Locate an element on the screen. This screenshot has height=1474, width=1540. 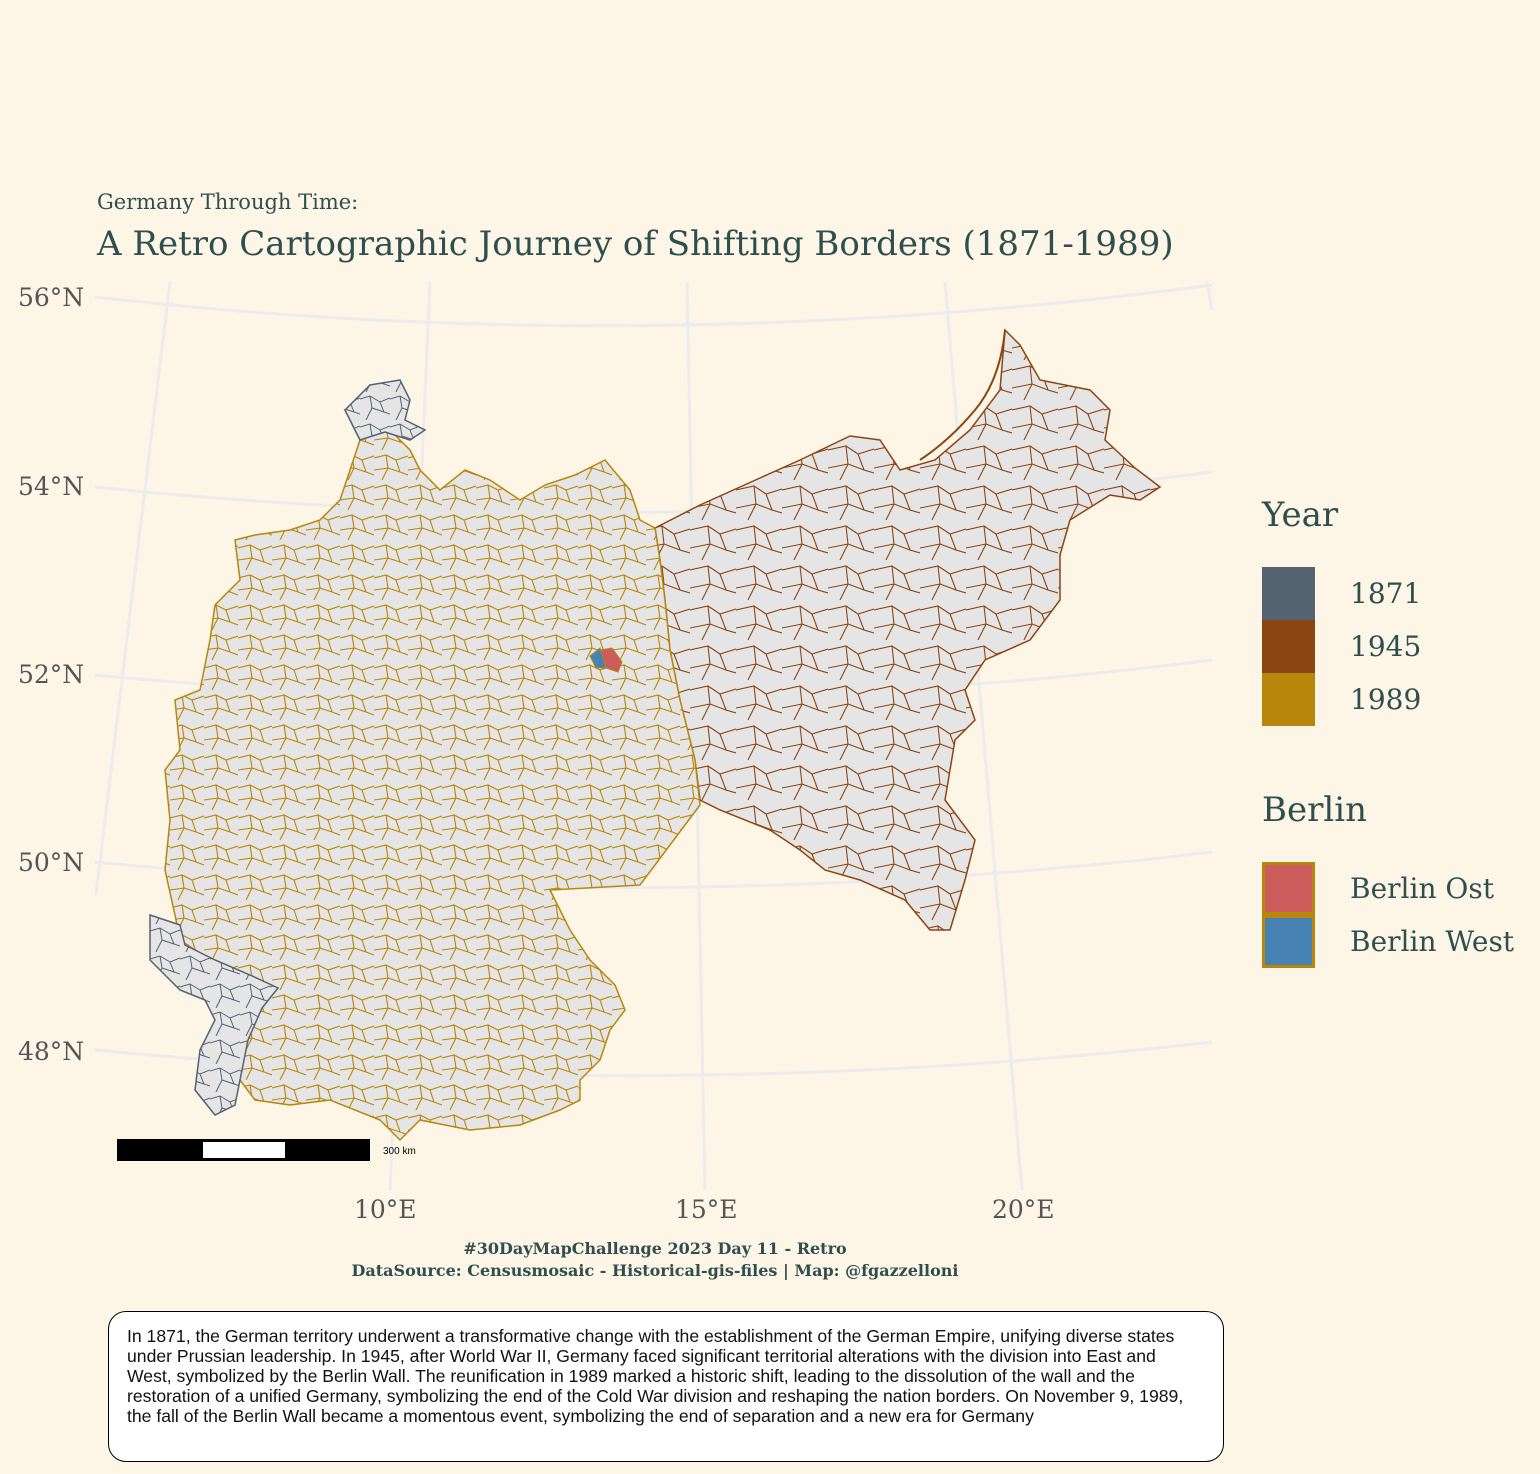
legend-swatch-1945 is located at coordinates (1288, 646).